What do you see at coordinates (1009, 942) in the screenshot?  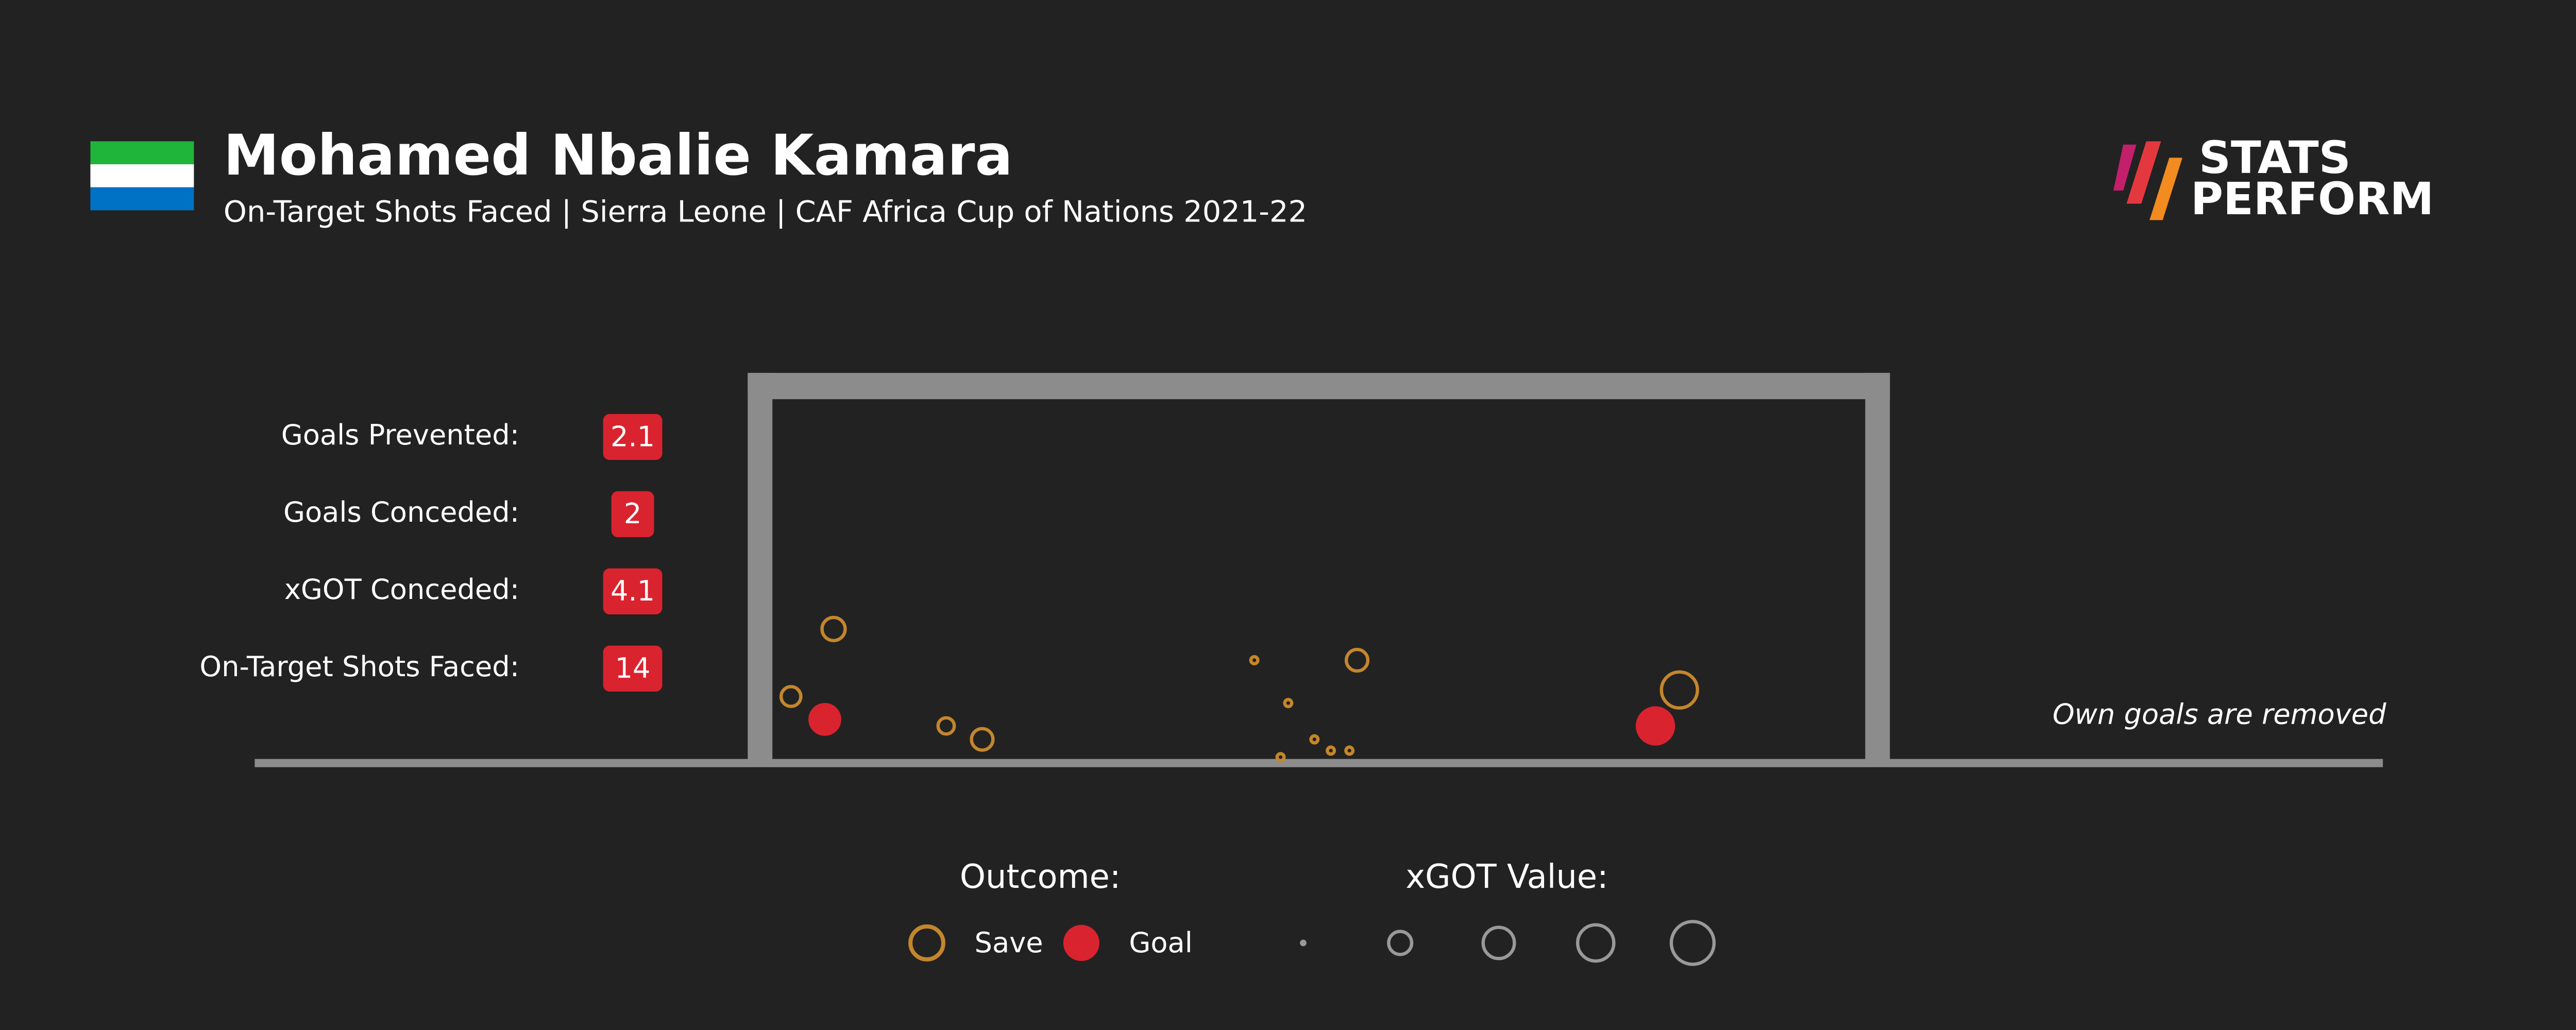 I see `legend-label: Save` at bounding box center [1009, 942].